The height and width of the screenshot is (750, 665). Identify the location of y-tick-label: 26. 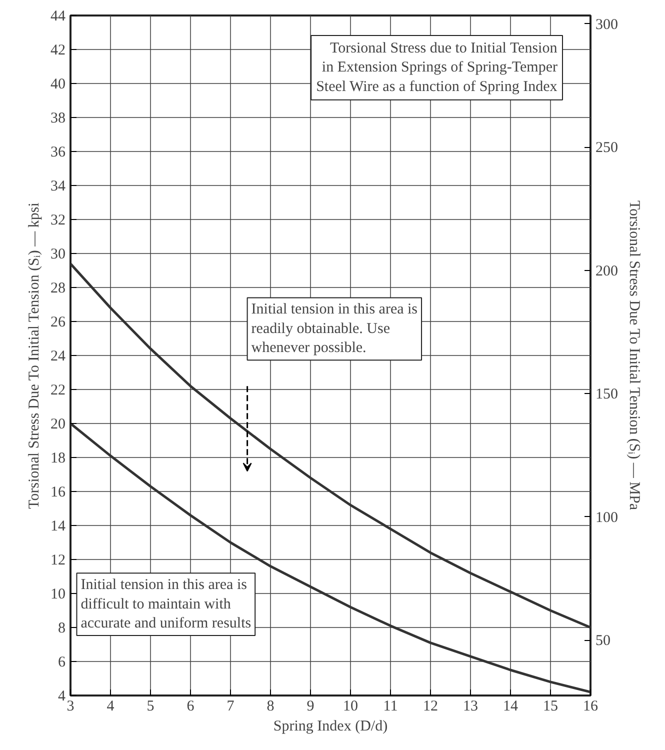
(58, 322).